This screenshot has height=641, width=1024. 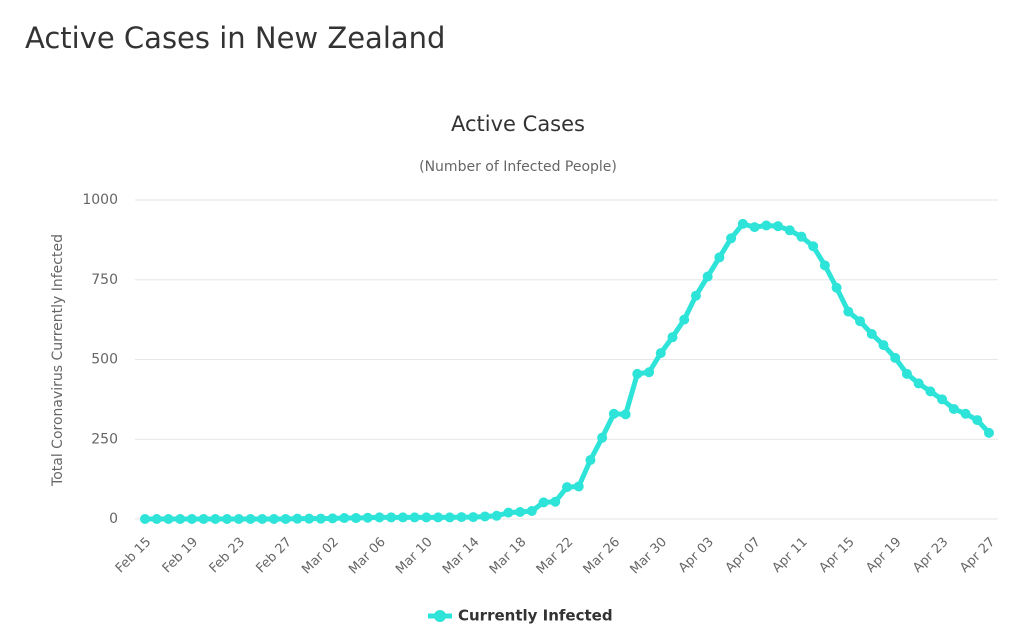 I want to click on page-title: Active Cases in New Zealand, so click(x=235, y=38).